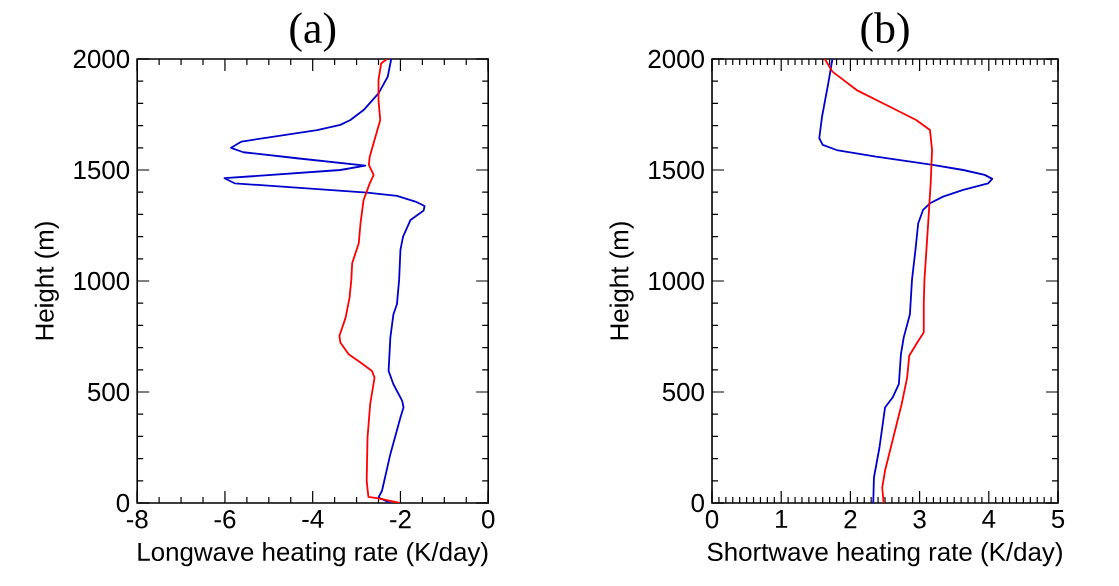 This screenshot has height=586, width=1119. Describe the element at coordinates (919, 519) in the screenshot. I see `x-tick-label: 3` at that location.